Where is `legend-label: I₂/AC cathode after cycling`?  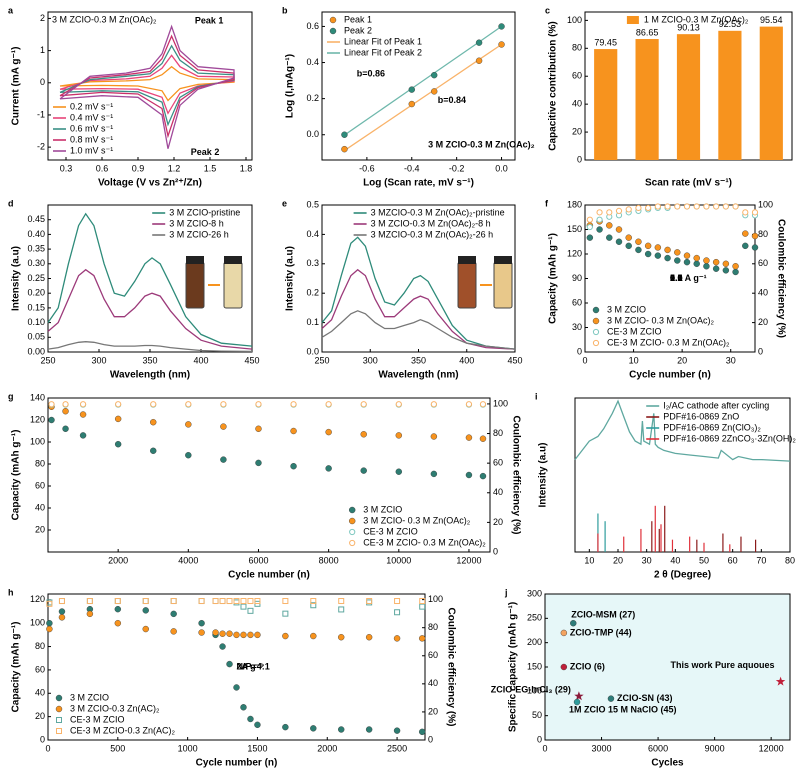 legend-label: I₂/AC cathode after cycling is located at coordinates (716, 405).